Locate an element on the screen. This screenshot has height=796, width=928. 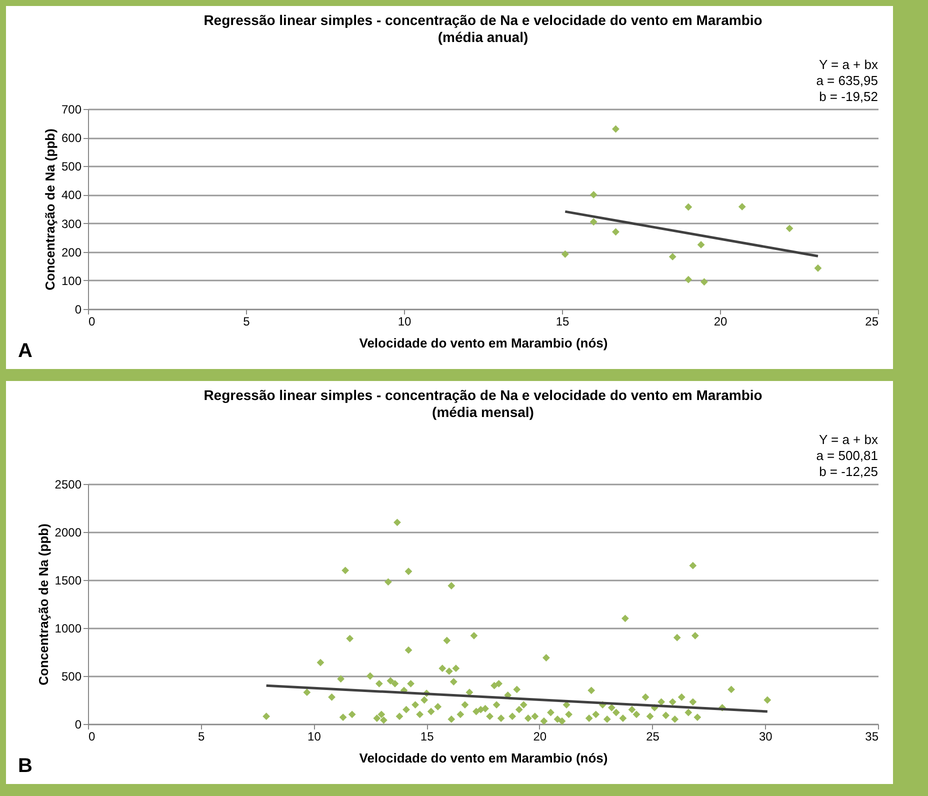
chart-subtitle: (média mensal) is located at coordinates (483, 412).